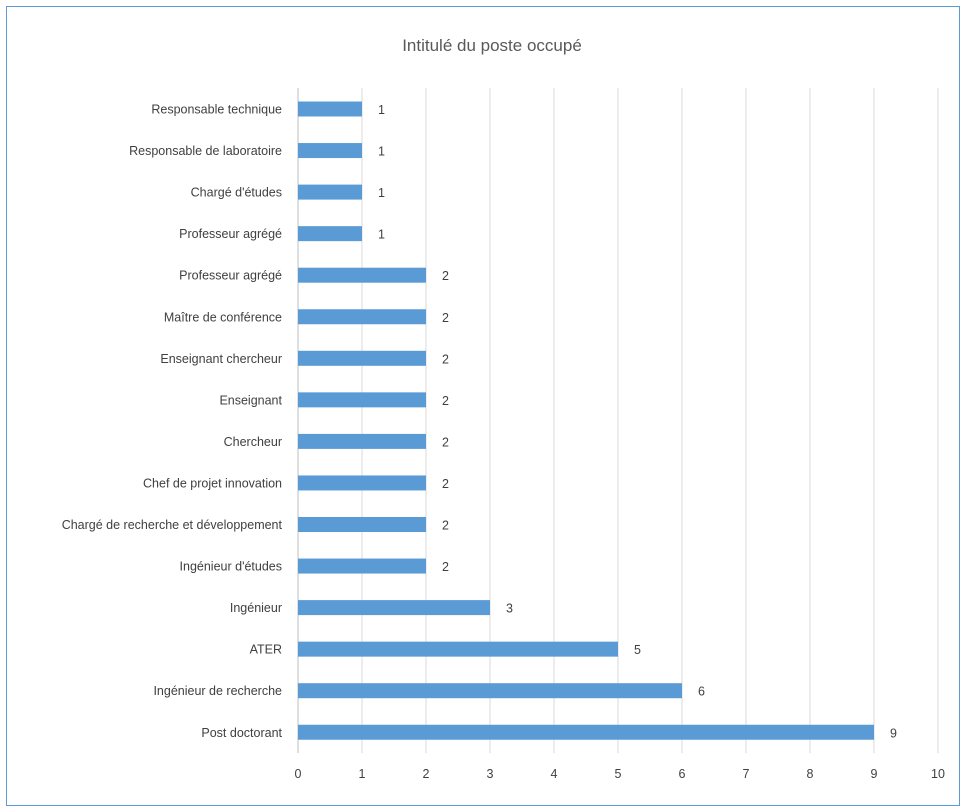  Describe the element at coordinates (938, 774) in the screenshot. I see `x-tick-label: 10` at that location.